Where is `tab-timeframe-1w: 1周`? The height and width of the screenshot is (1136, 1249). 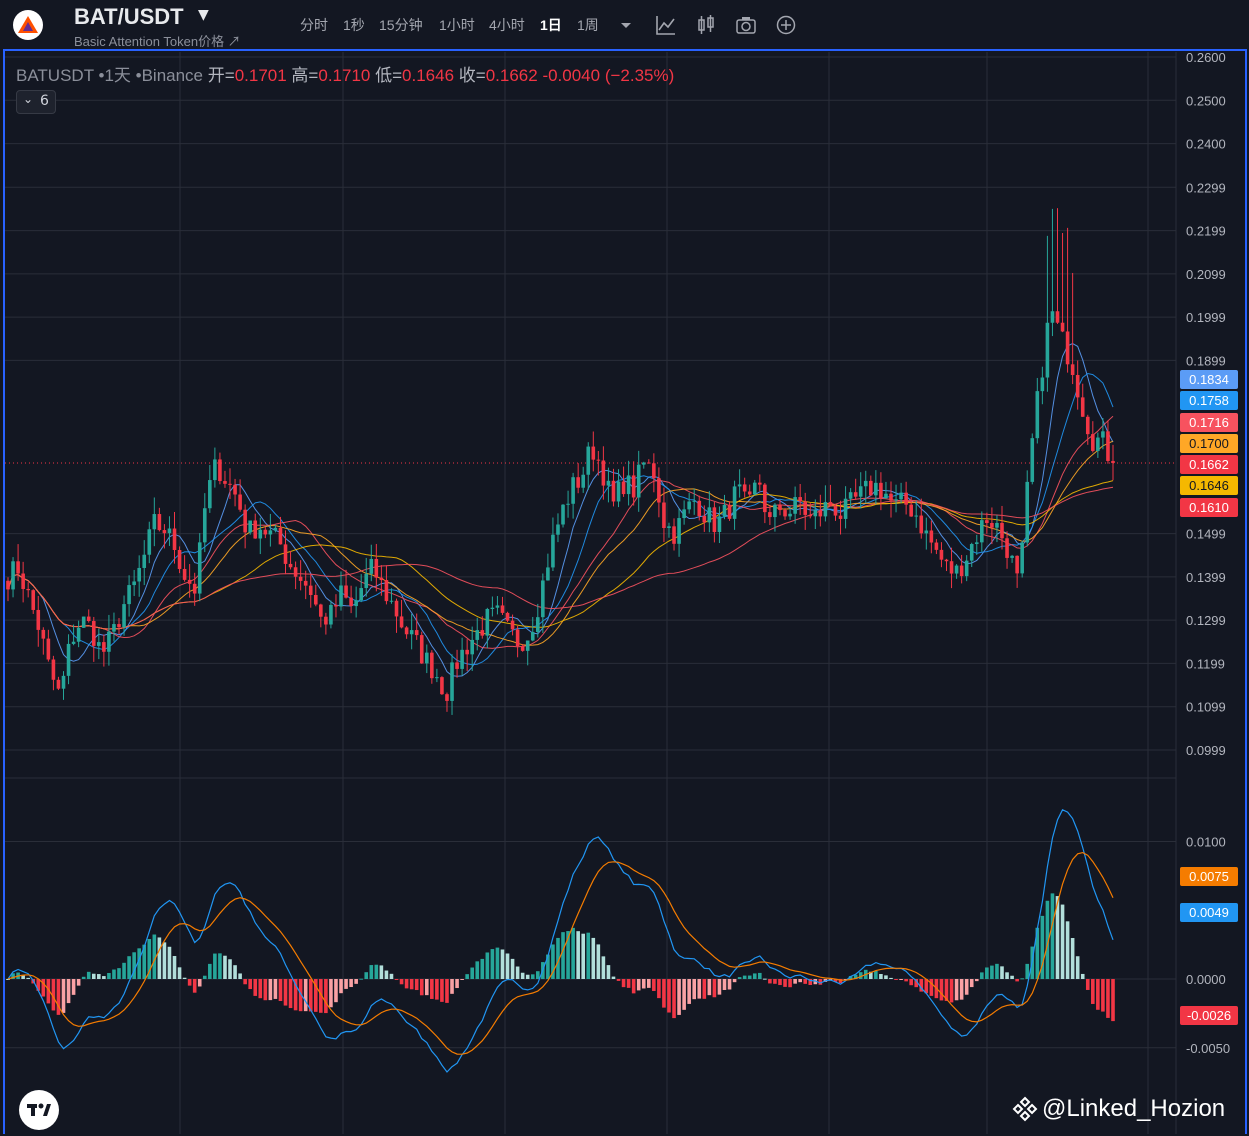
tab-timeframe-1w: 1周 is located at coordinates (588, 25).